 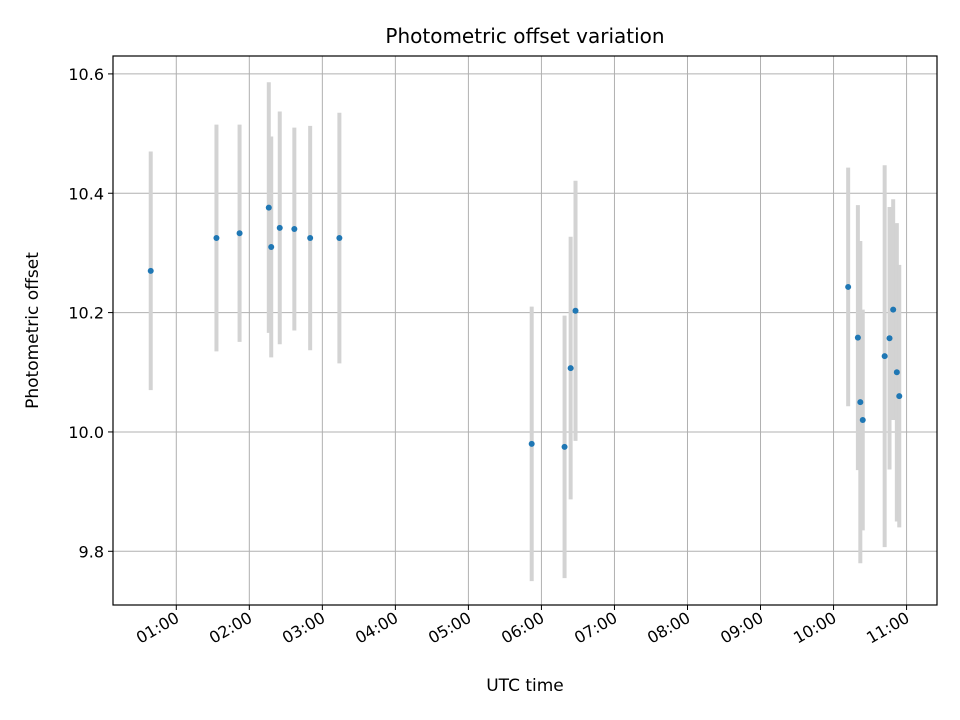 What do you see at coordinates (449, 628) in the screenshot?
I see `x-tick-label: 05:00` at bounding box center [449, 628].